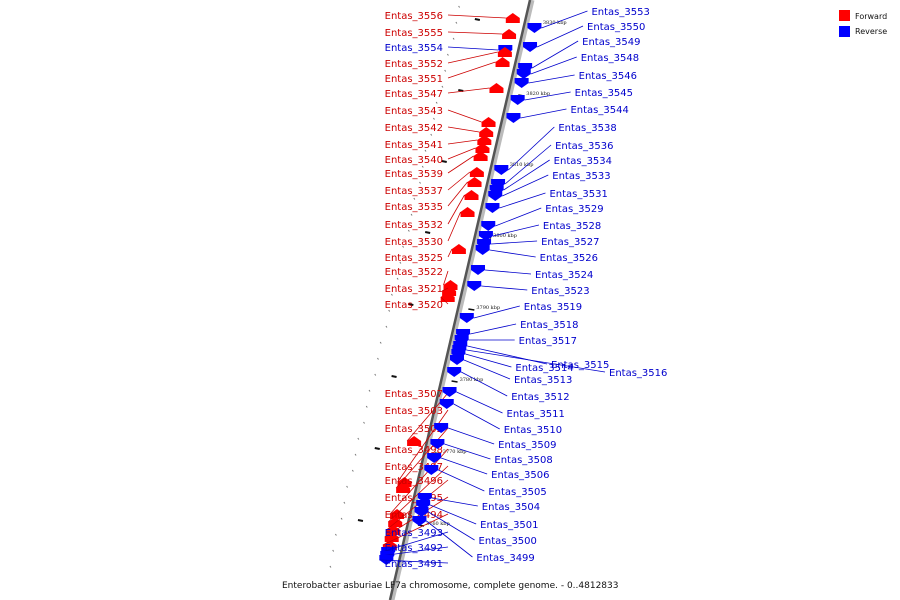 This screenshot has width=900, height=600. Describe the element at coordinates (584, 146) in the screenshot. I see `gene-label-reverse: Entas_3536` at that location.